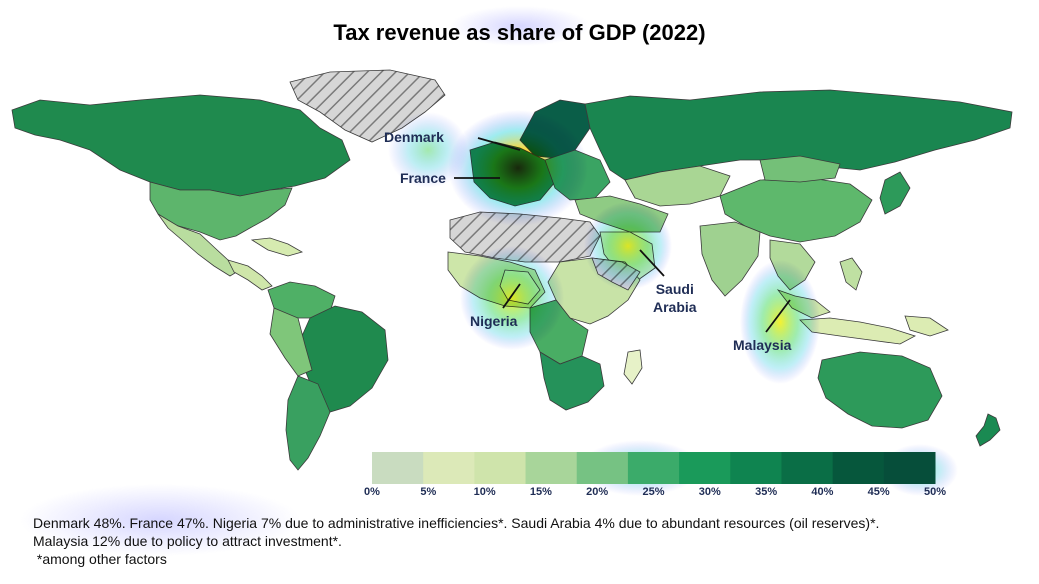 The image size is (1039, 584). What do you see at coordinates (428, 492) in the screenshot?
I see `colorbar-tick-label: 5%` at bounding box center [428, 492].